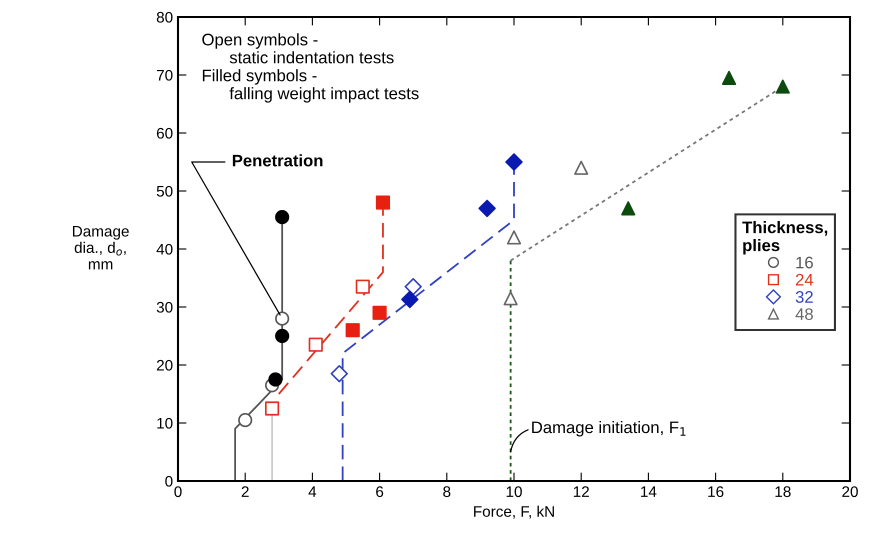 This screenshot has width=875, height=541. I want to click on x-tick-label: 12, so click(581, 491).